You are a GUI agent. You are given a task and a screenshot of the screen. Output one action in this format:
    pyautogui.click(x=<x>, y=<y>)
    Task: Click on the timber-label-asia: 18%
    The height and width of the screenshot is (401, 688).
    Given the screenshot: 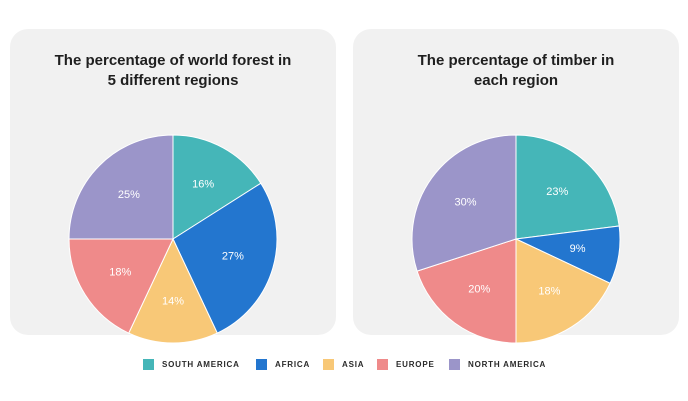 What is the action you would take?
    pyautogui.click(x=549, y=292)
    